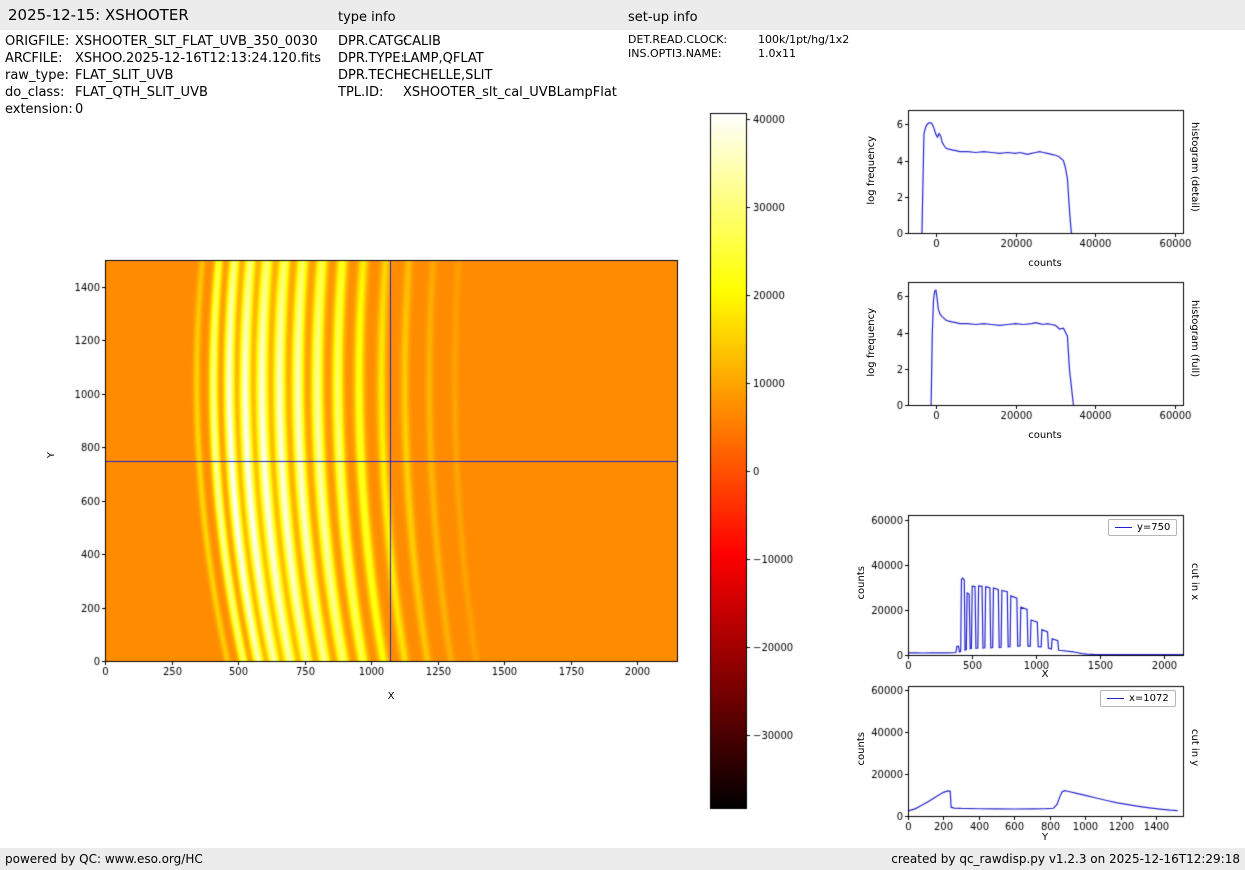 The height and width of the screenshot is (870, 1245). What do you see at coordinates (1154, 527) in the screenshot?
I see `cutx-legend-label: y=750` at bounding box center [1154, 527].